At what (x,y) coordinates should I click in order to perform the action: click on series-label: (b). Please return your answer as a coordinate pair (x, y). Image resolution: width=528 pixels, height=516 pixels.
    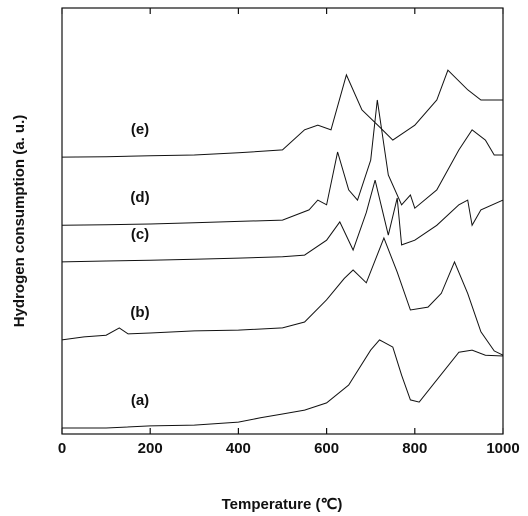
    Looking at the image, I should click on (139, 312).